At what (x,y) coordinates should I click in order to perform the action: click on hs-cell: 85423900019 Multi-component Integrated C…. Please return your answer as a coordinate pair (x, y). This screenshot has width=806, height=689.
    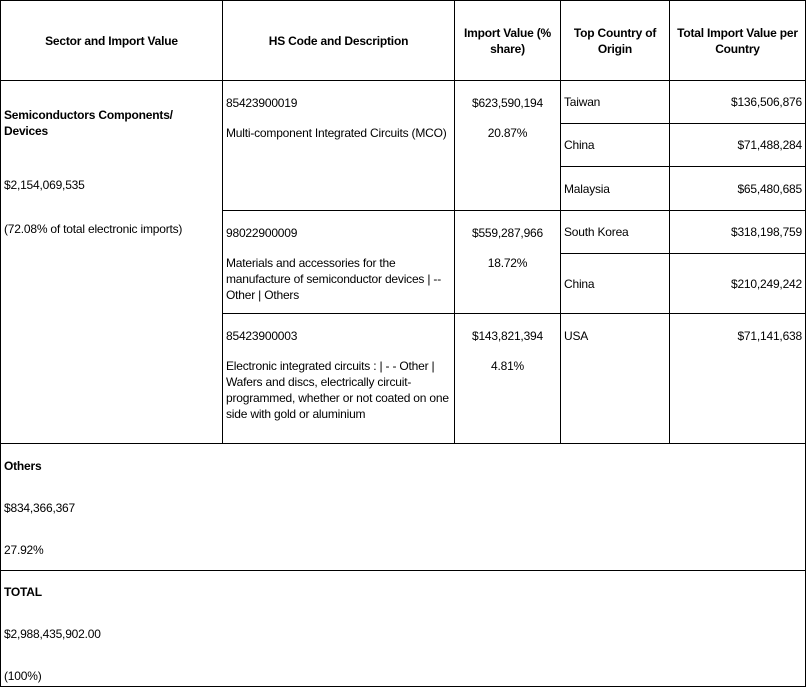
    Looking at the image, I should click on (338, 145).